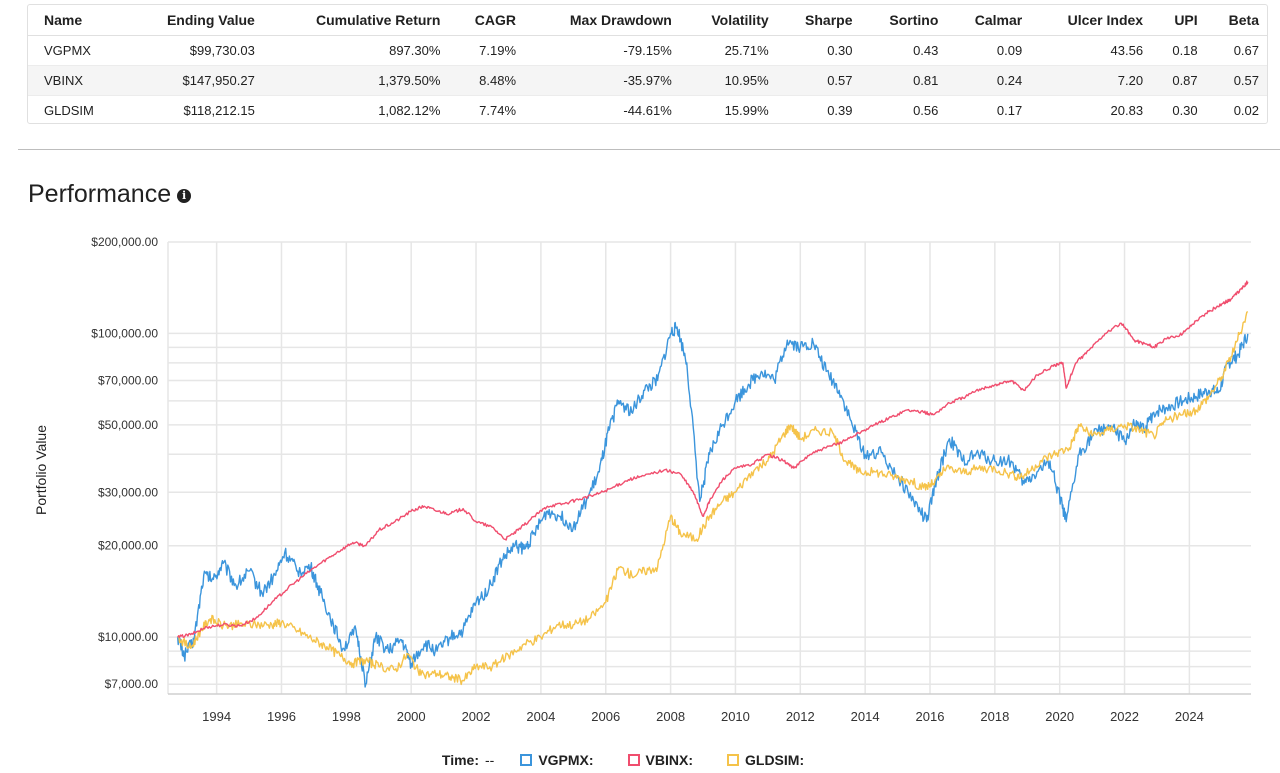 Image resolution: width=1280 pixels, height=773 pixels. I want to click on x-tick-label: 1994, so click(216, 716).